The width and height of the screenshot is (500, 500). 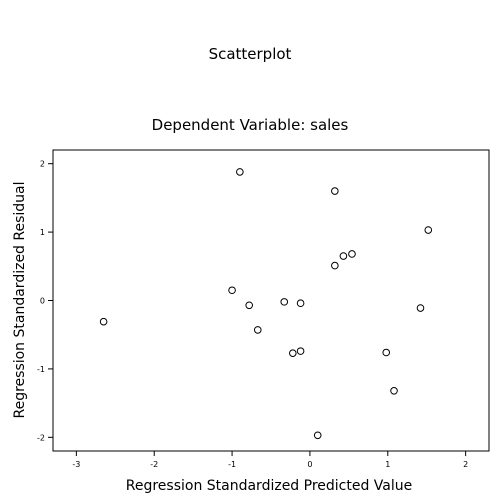 I want to click on y-tick-label: 2, so click(x=42, y=164).